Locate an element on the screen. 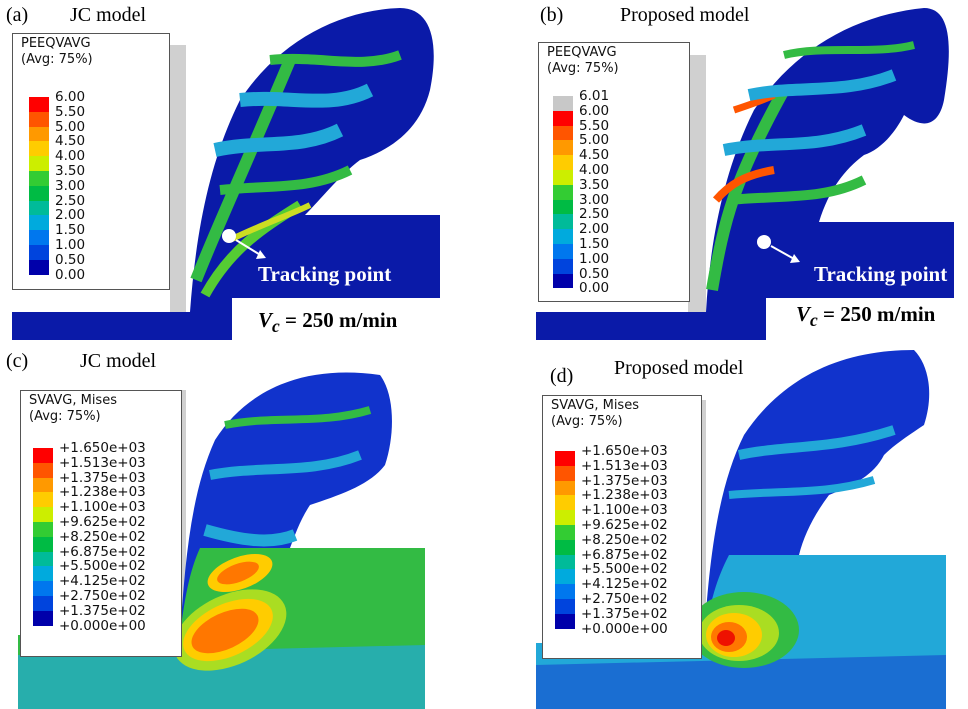 Image resolution: width=968 pixels, height=709 pixels. legend-value: 1.00 is located at coordinates (594, 258).